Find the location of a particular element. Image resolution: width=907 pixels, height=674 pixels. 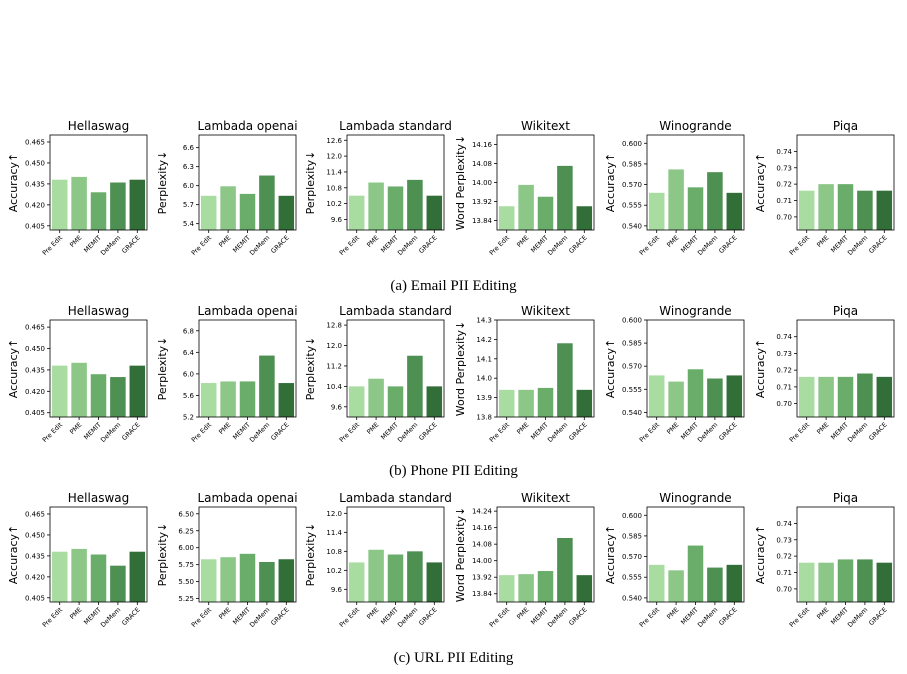

phone-lambada-openai-ytick-label-0: 5.2 is located at coordinates (188, 418).